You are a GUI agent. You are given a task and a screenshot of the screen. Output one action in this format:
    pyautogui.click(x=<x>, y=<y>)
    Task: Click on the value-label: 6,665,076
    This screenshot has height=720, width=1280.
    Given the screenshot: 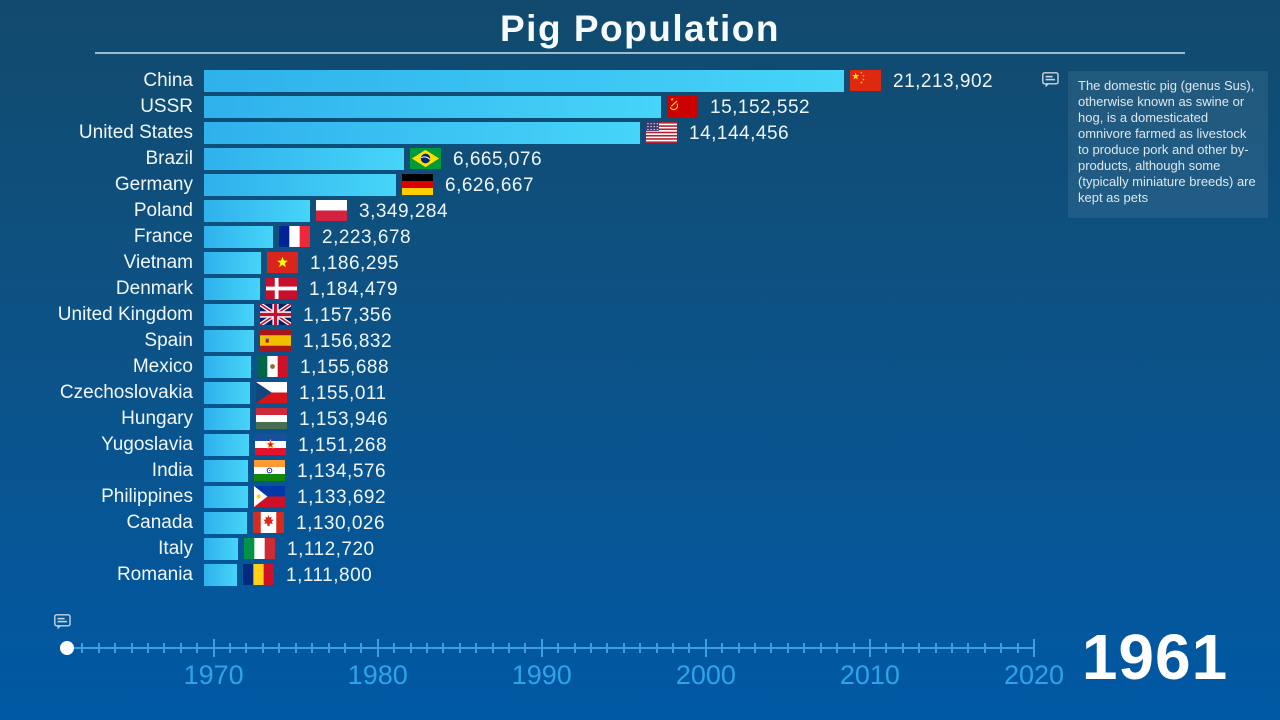 What is the action you would take?
    pyautogui.click(x=498, y=159)
    